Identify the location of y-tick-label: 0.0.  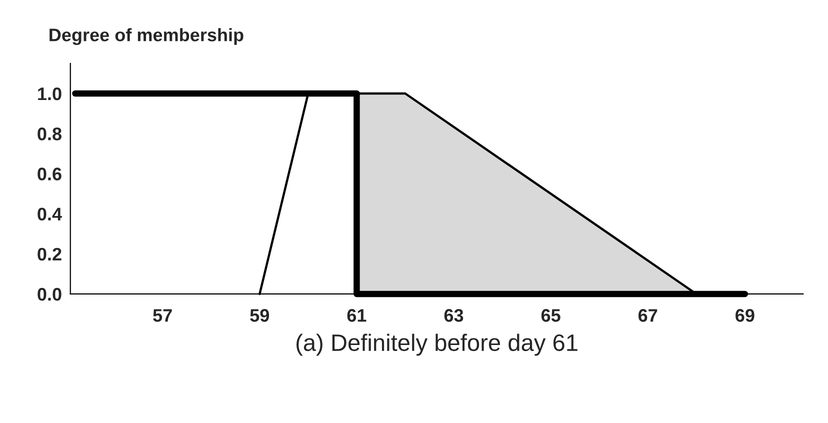
(50, 294).